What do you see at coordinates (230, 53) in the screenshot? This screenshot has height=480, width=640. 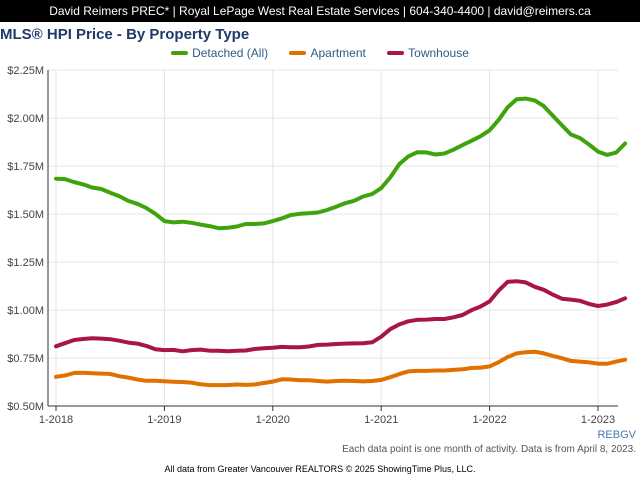 I see `legend-label-detached: Detached (All)` at bounding box center [230, 53].